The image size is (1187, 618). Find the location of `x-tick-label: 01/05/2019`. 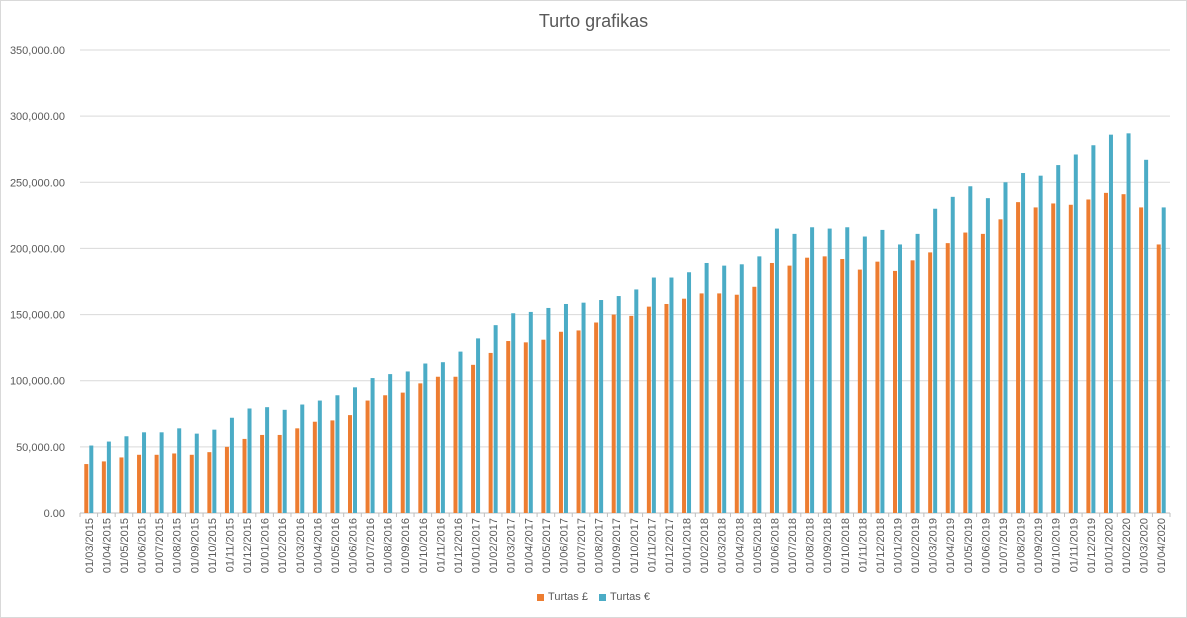

x-tick-label: 01/05/2019 is located at coordinates (969, 545).